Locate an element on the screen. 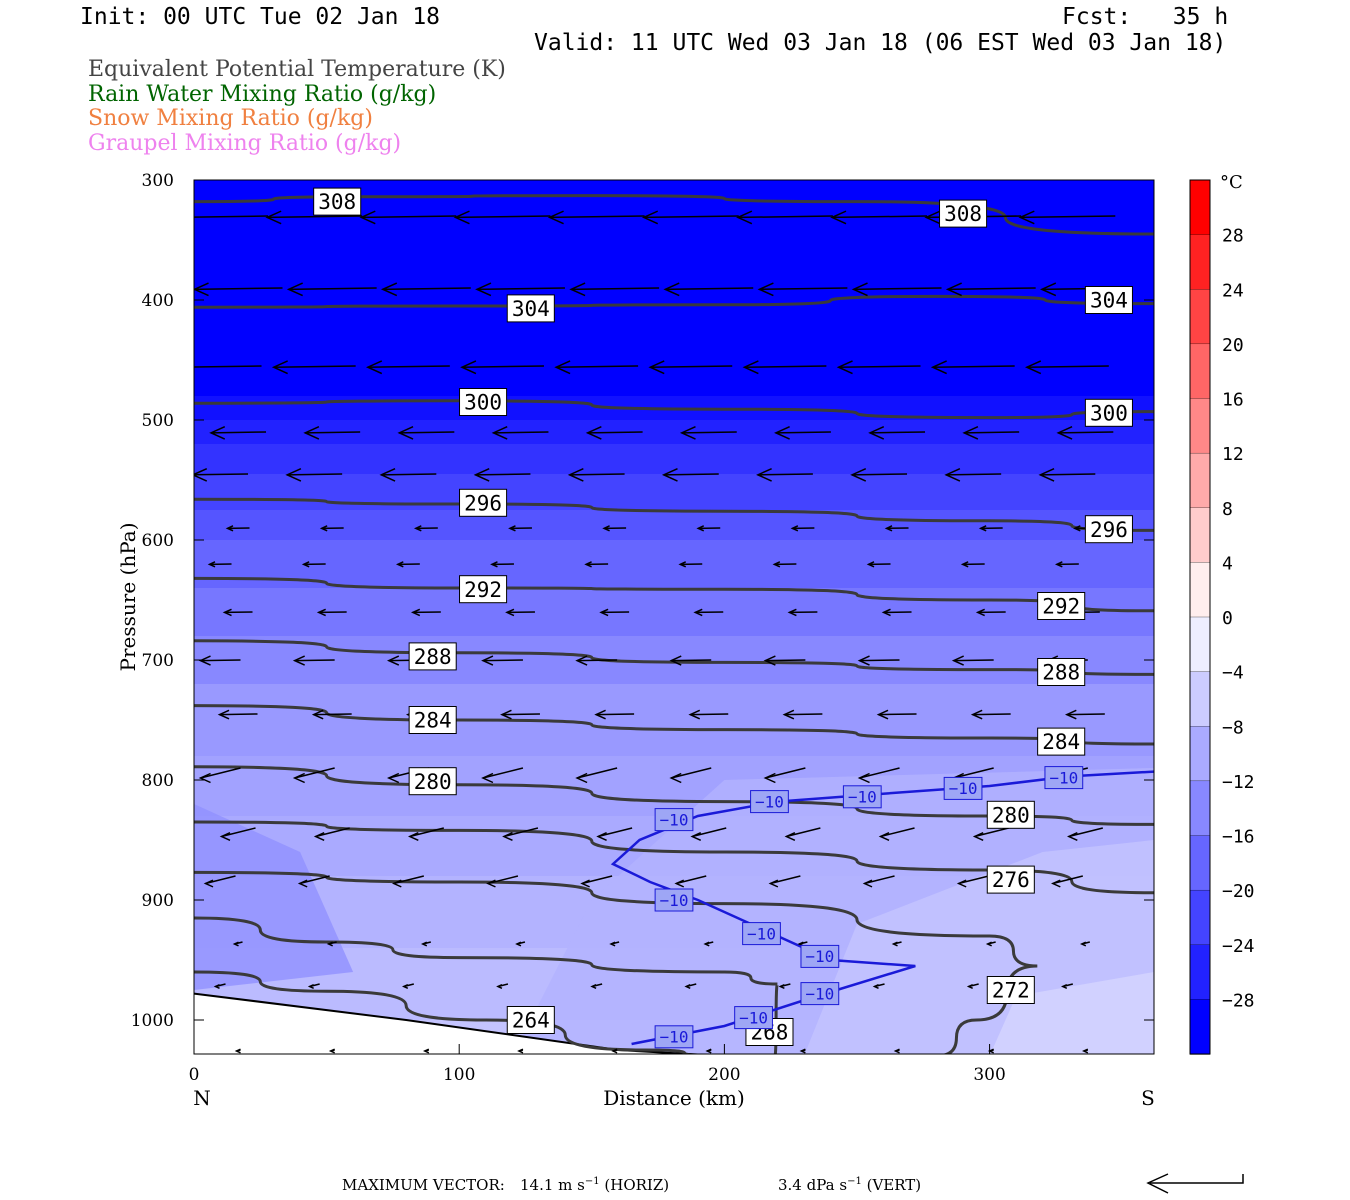 The image size is (1350, 1200). colorbar: 28 24 20 16 12 8 4 0 −4 −8 −12 −16 −20 −24 −28 °C is located at coordinates (1222, 613).